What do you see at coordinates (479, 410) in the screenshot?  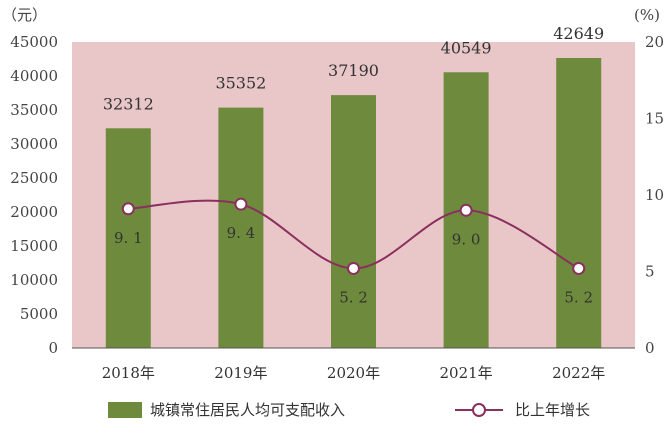 I see `legend-swatch-growth-marker` at bounding box center [479, 410].